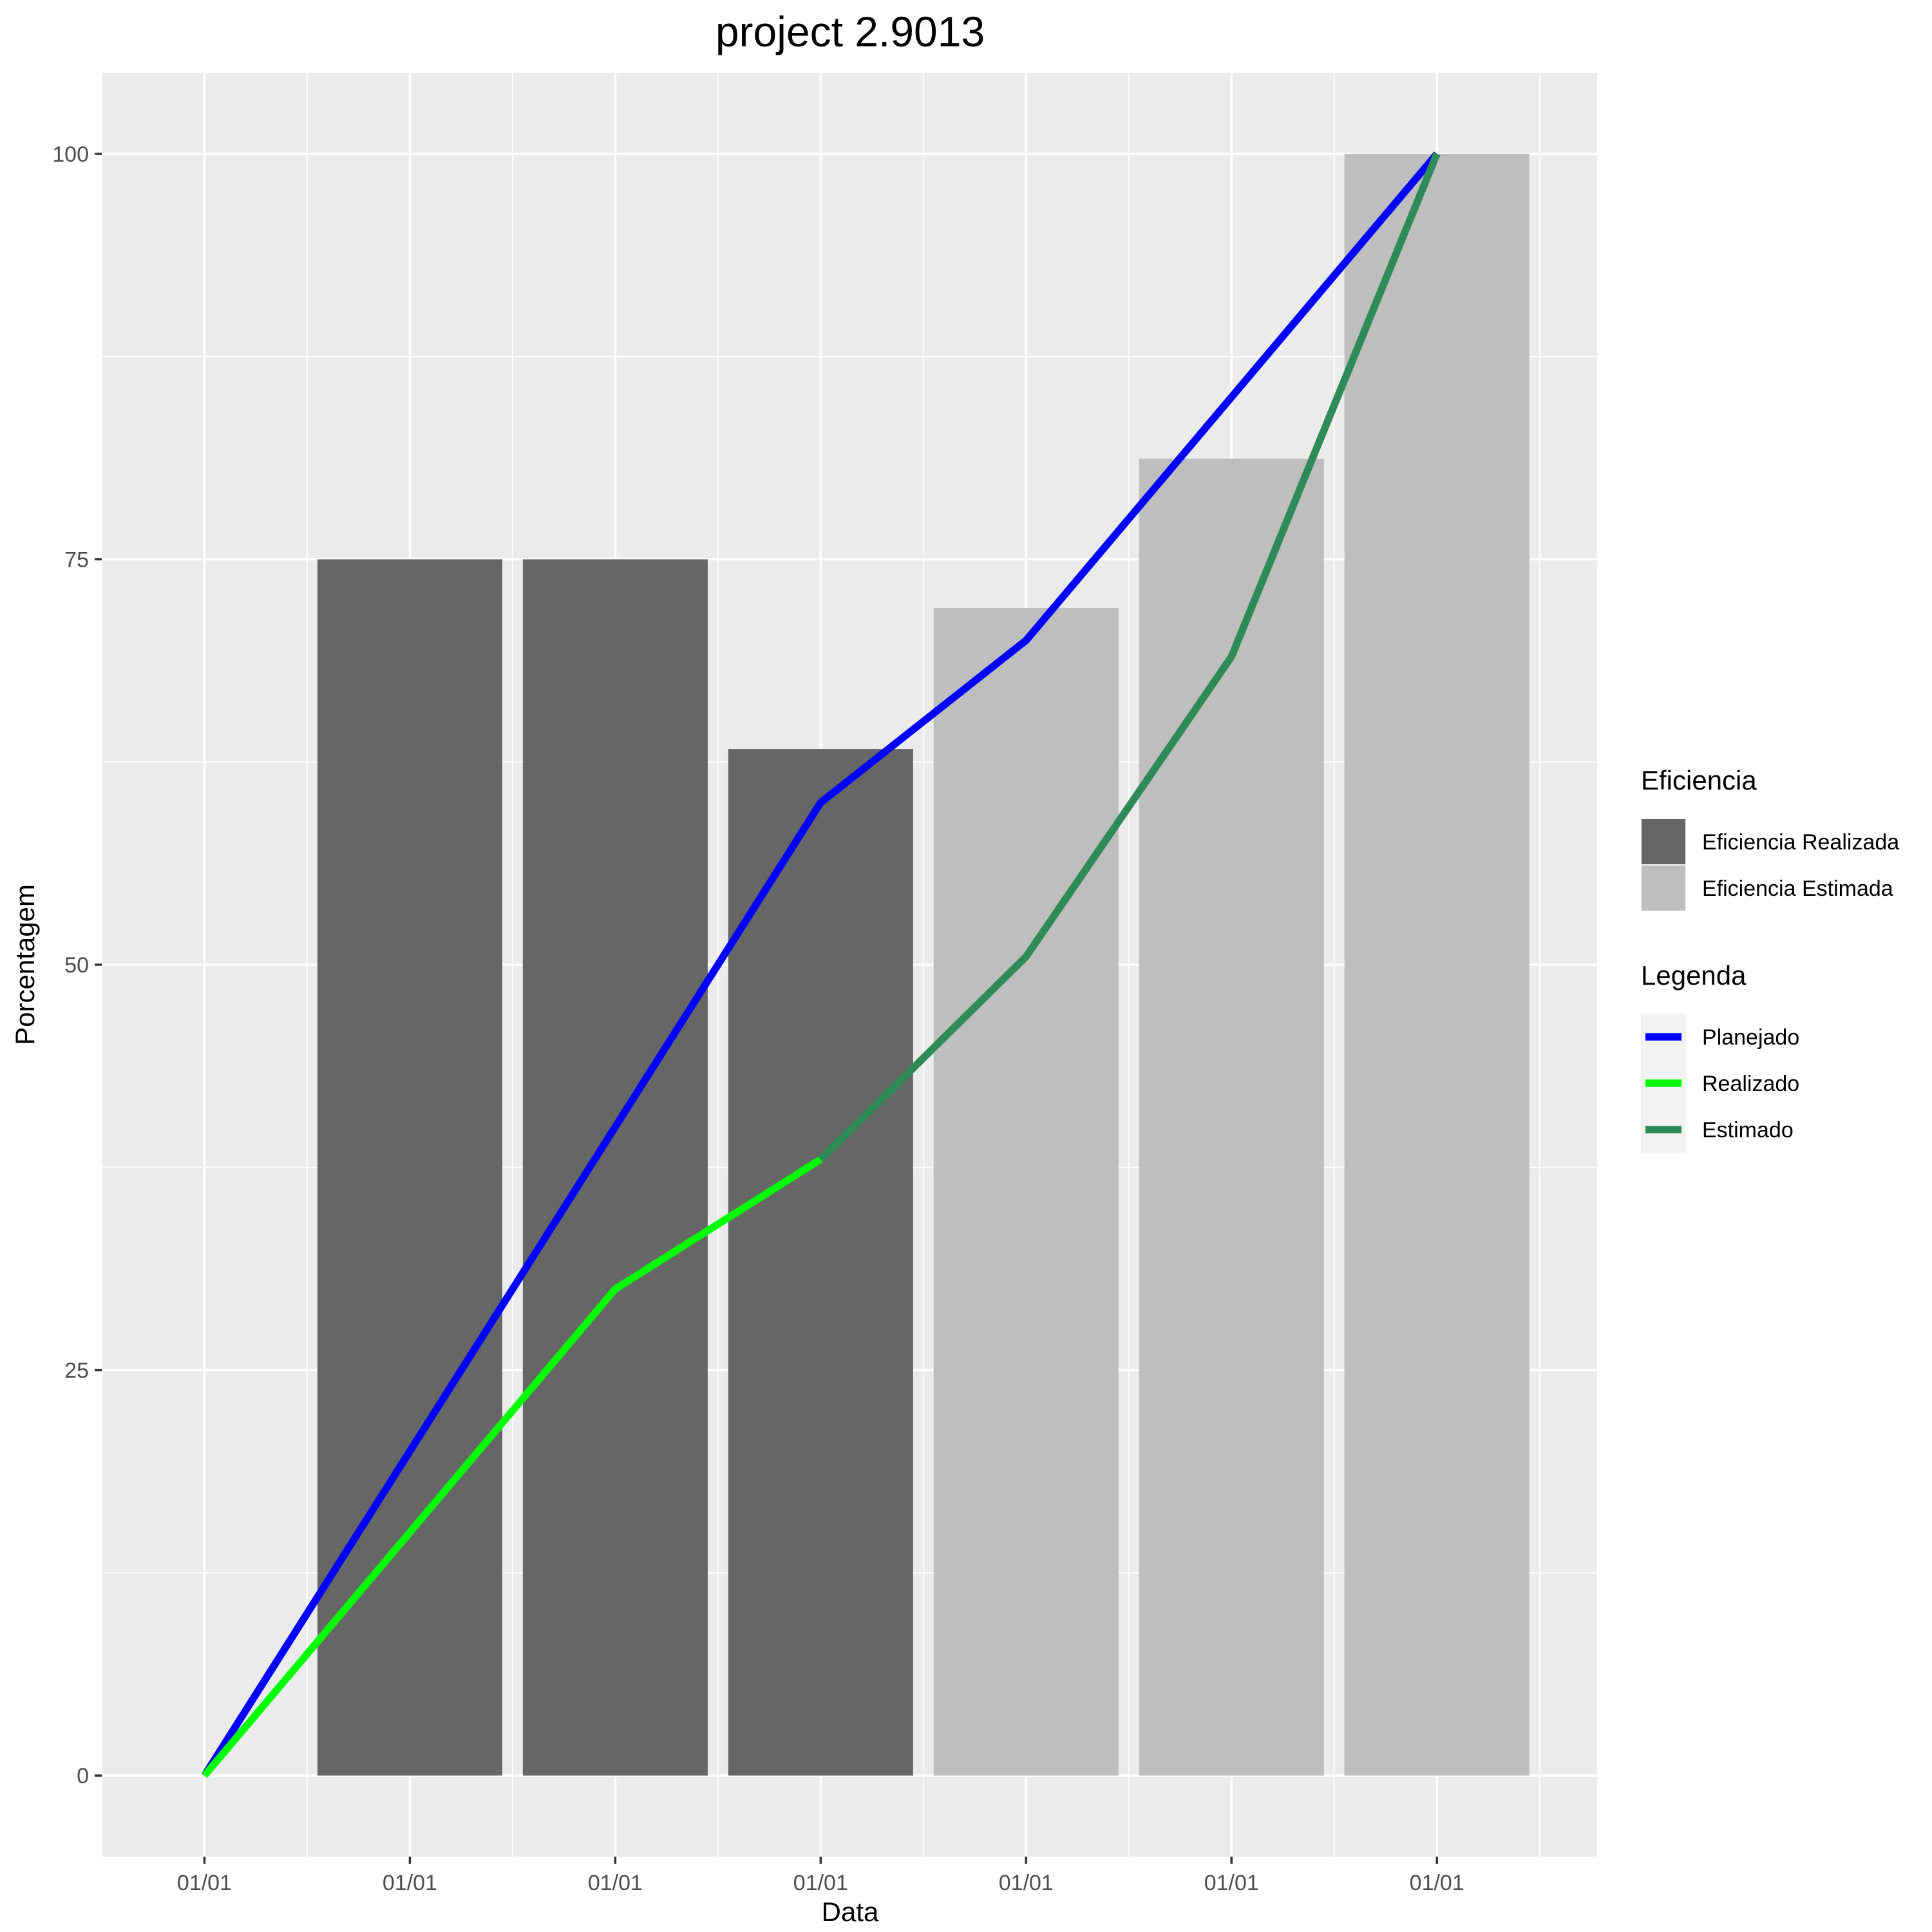 This screenshot has height=1932, width=1932. Describe the element at coordinates (512, 1467) in the screenshot. I see `series-line-realizado` at that location.